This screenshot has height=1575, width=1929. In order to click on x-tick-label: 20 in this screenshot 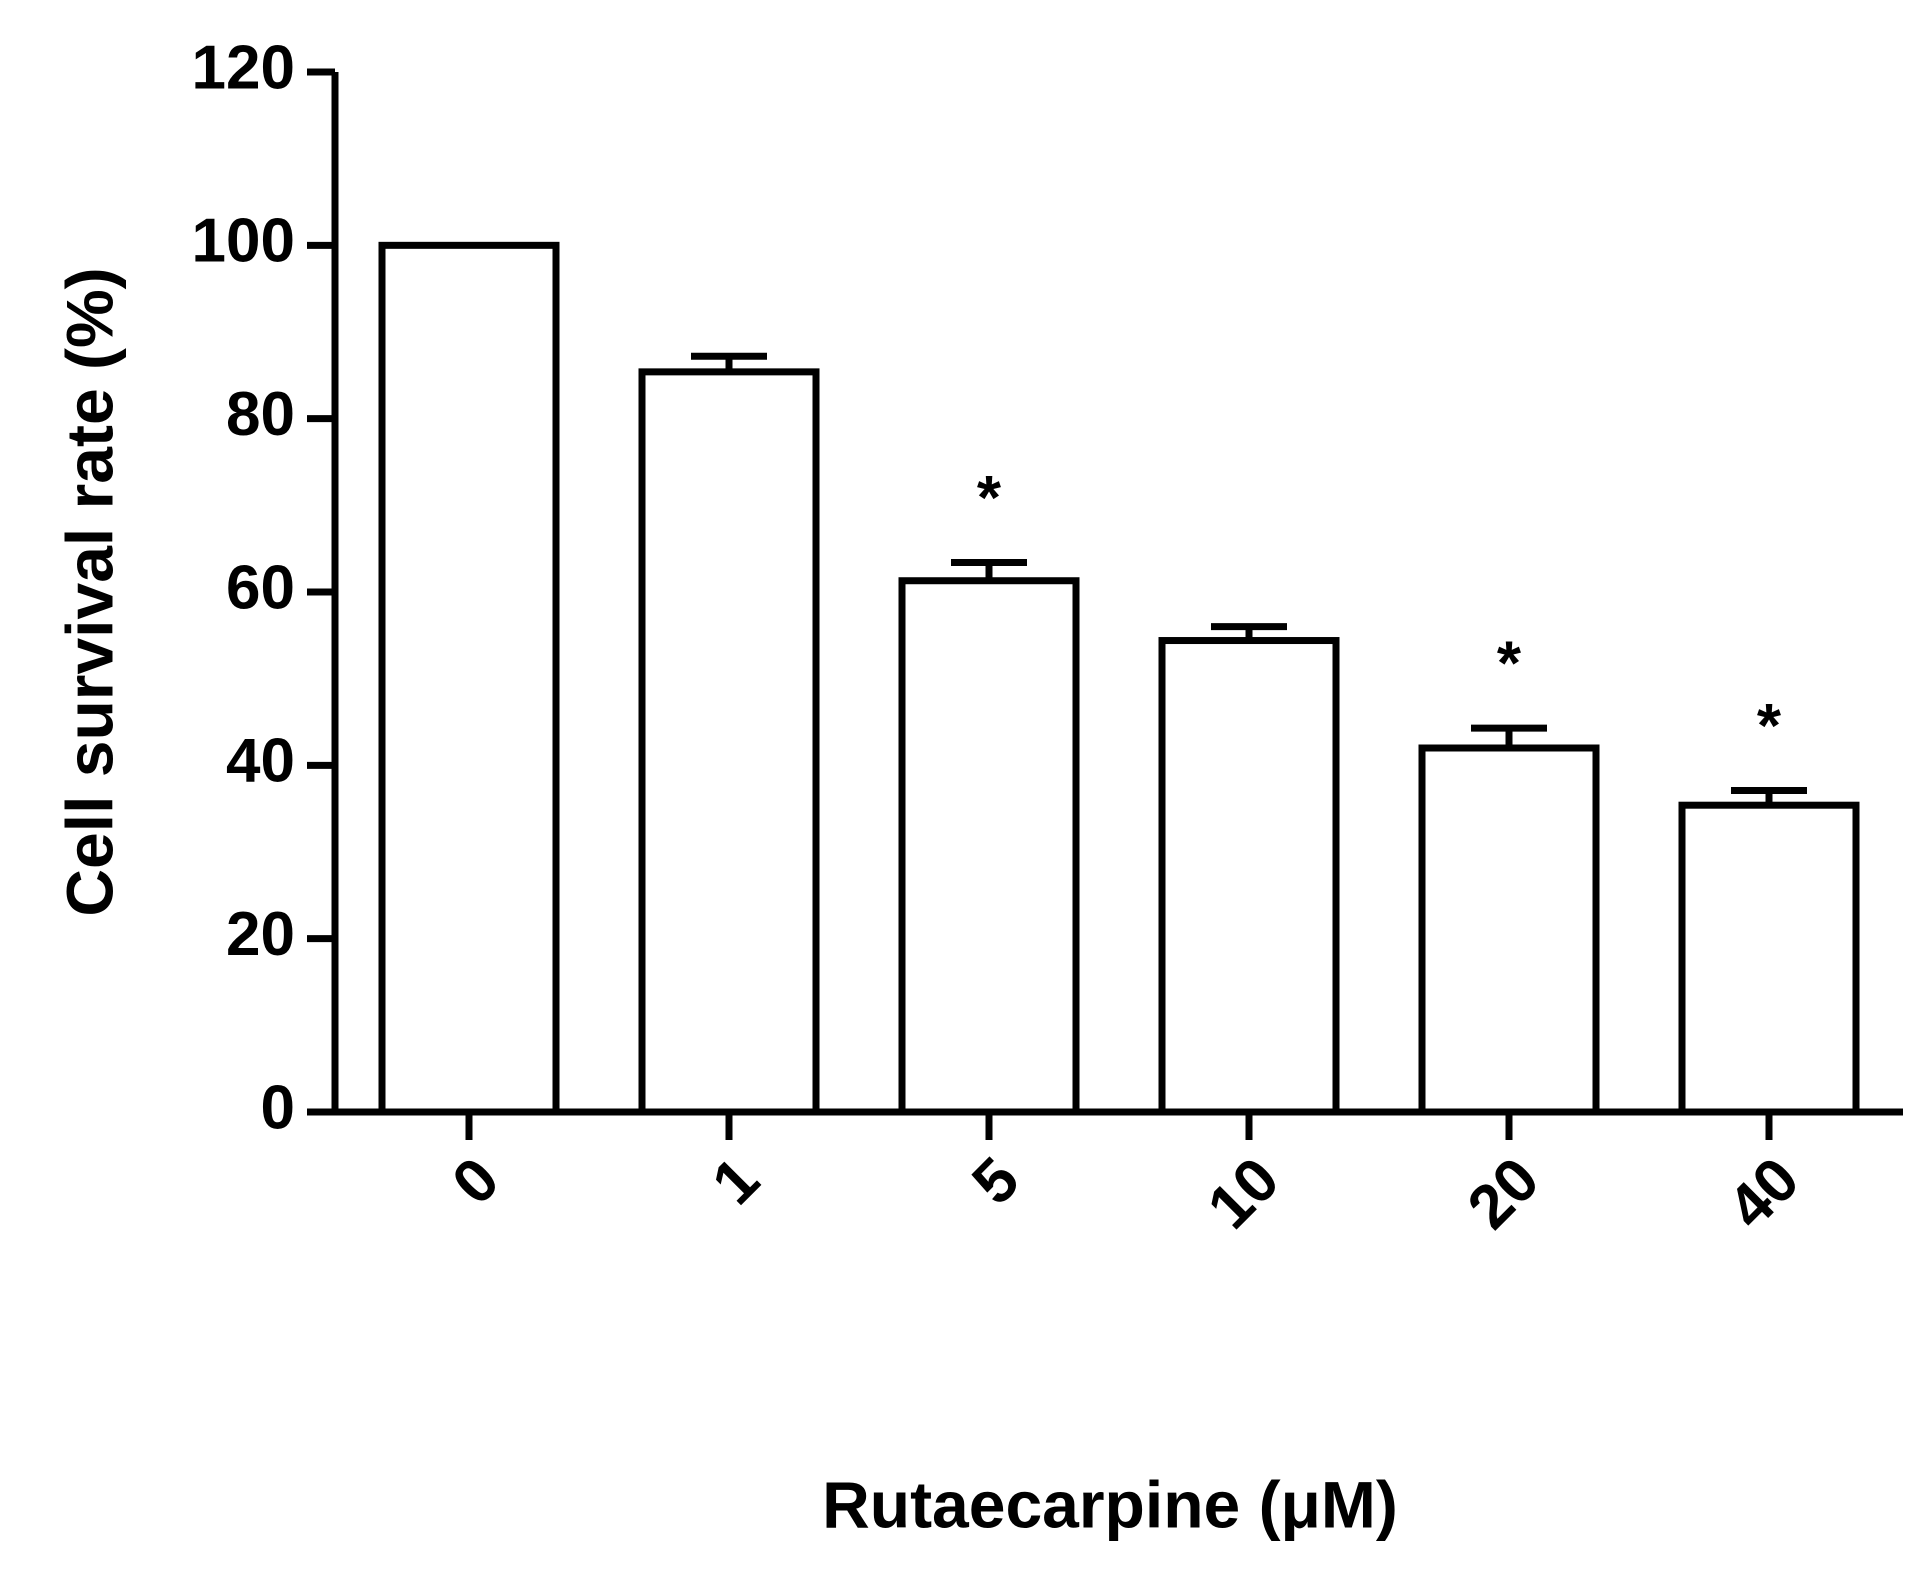, I will do `click(1504, 1194)`.